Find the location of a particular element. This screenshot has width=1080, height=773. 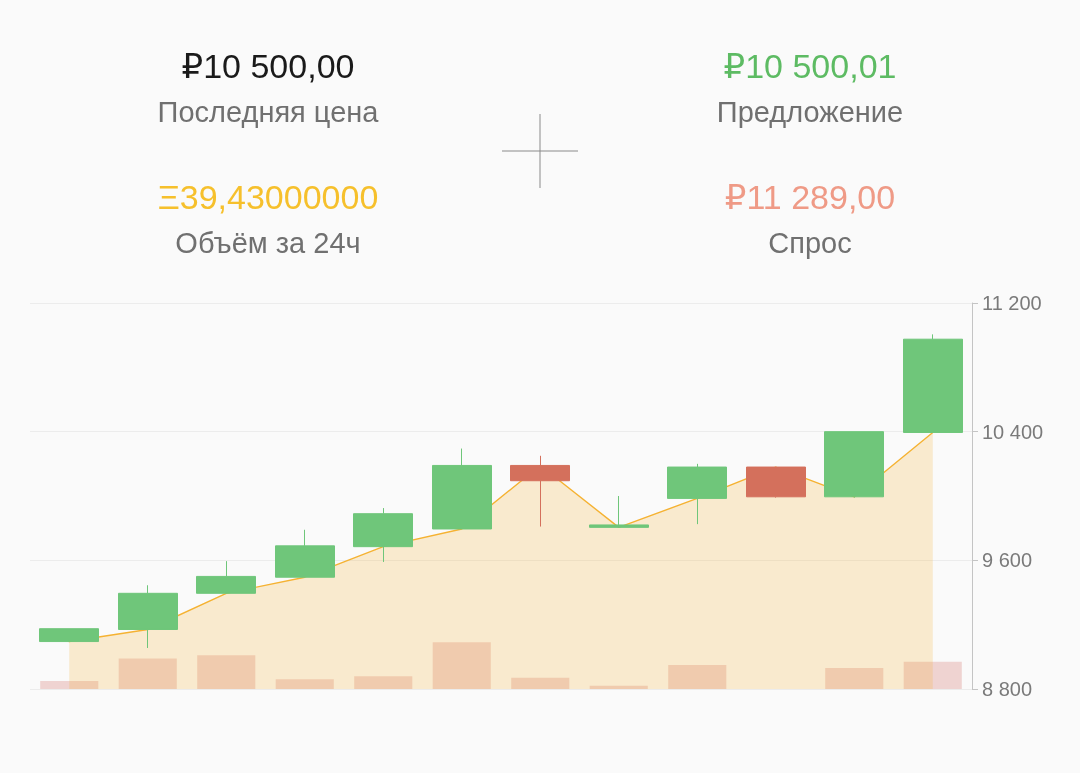

y-tick-label: 8 800 is located at coordinates (1007, 689).